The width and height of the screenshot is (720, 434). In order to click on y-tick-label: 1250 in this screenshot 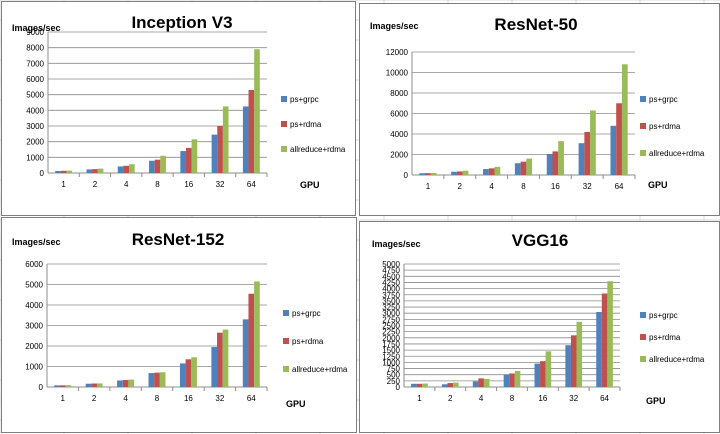, I will do `click(391, 356)`.